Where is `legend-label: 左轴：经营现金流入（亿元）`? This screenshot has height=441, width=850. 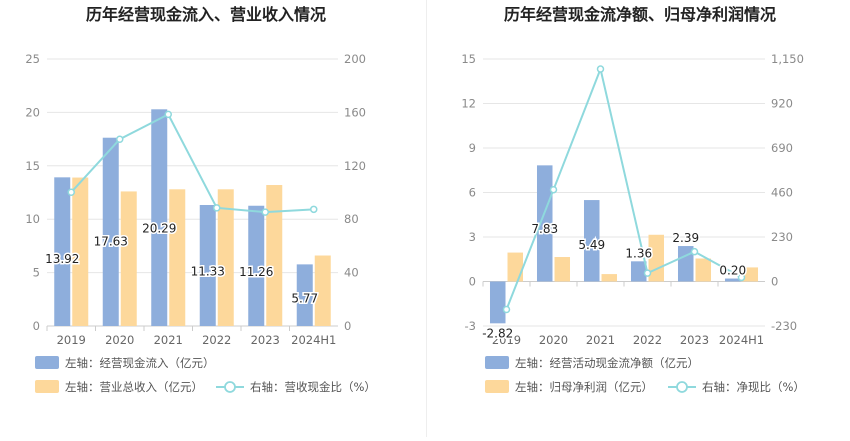 legend-label: 左轴：经营现金流入（亿元） is located at coordinates (140, 363).